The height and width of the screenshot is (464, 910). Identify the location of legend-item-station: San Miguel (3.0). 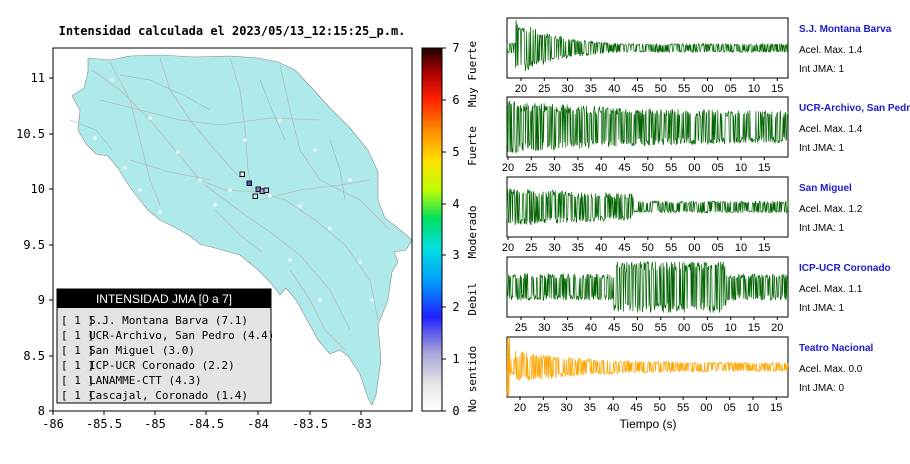
(142, 350).